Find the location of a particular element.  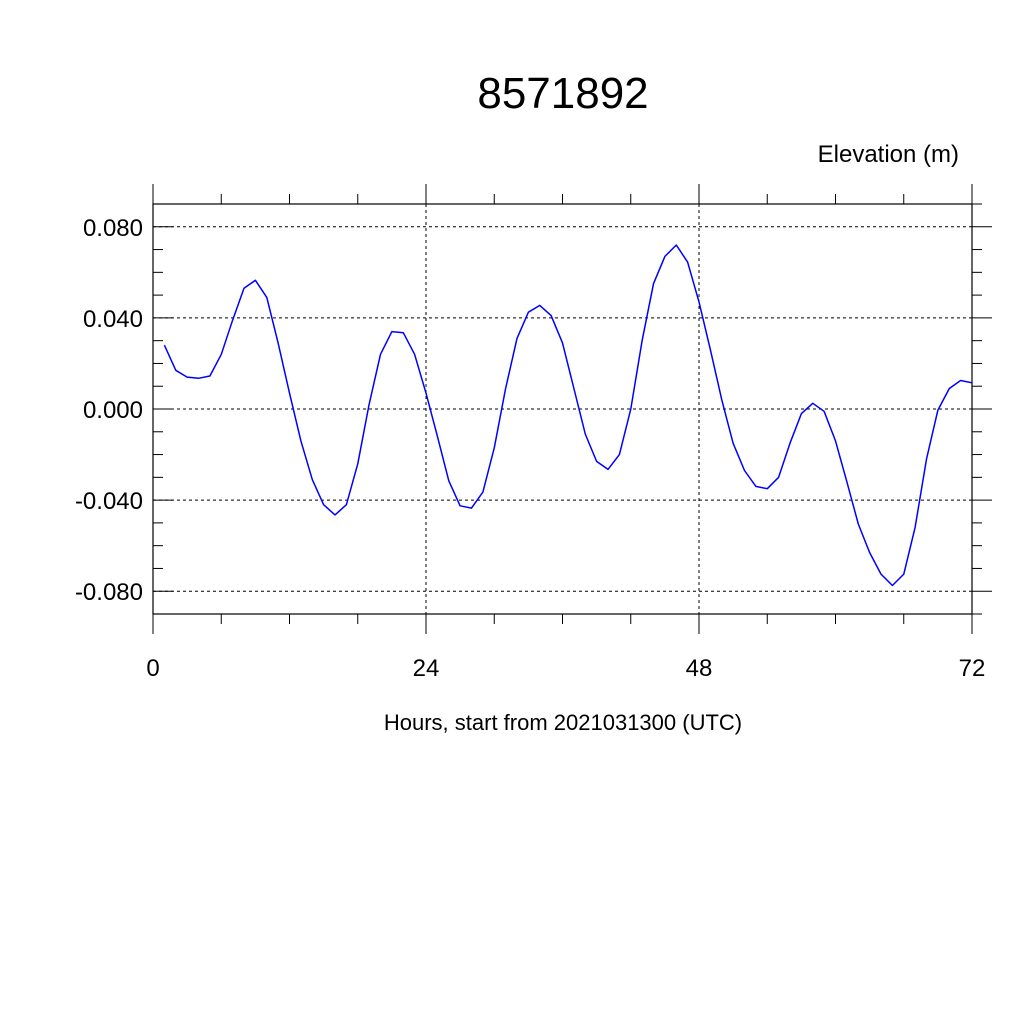

x-tick-label: 24 is located at coordinates (426, 668).